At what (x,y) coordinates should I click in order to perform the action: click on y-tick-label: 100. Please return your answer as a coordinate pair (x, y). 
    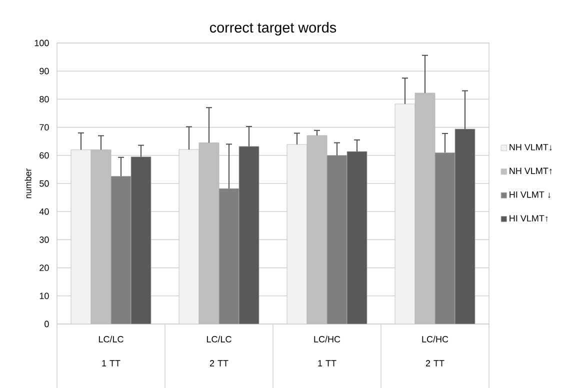
    Looking at the image, I should click on (41, 43).